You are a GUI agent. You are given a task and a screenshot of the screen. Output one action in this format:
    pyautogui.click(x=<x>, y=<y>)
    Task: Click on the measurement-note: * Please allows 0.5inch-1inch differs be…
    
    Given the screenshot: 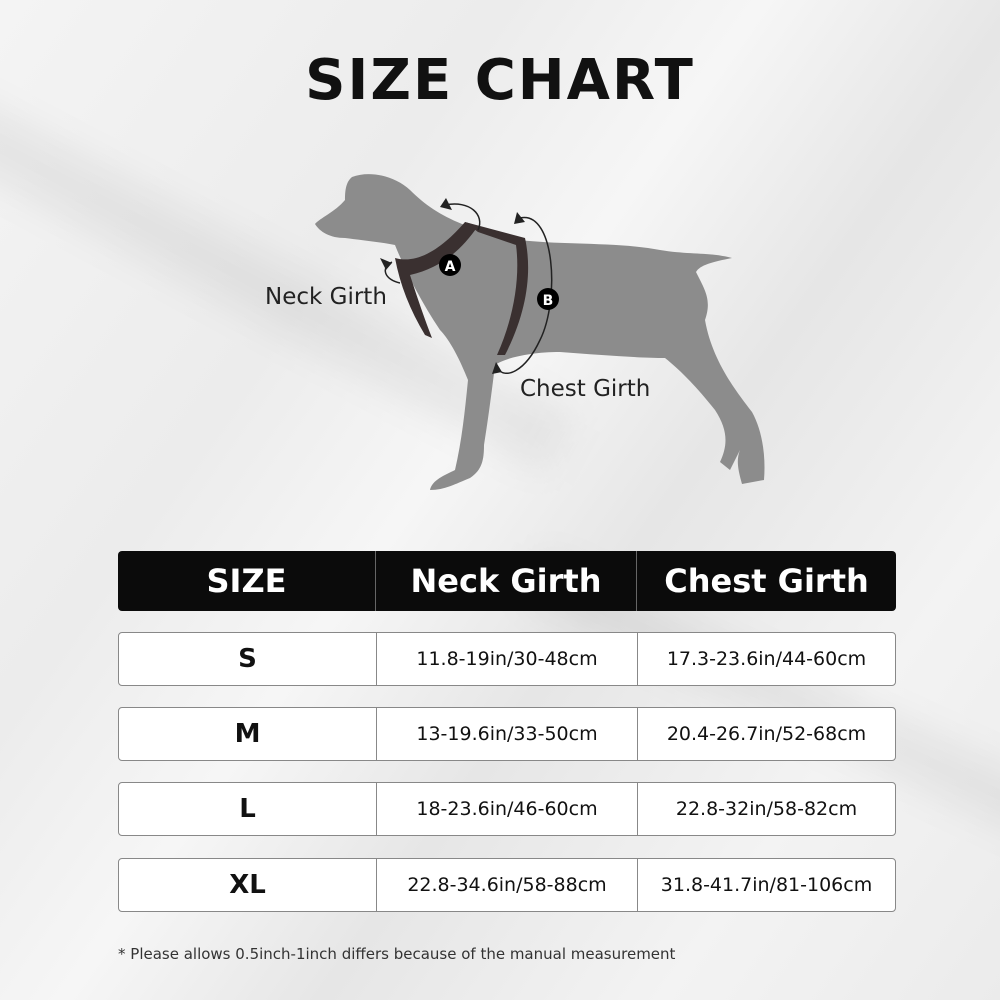 What is the action you would take?
    pyautogui.click(x=397, y=954)
    